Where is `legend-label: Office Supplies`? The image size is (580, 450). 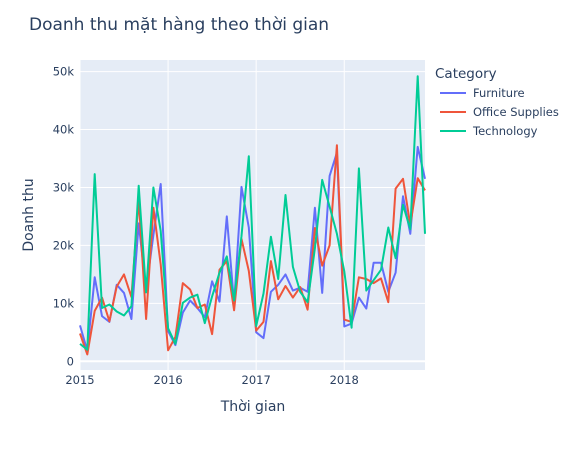 legend-label: Office Supplies is located at coordinates (516, 112).